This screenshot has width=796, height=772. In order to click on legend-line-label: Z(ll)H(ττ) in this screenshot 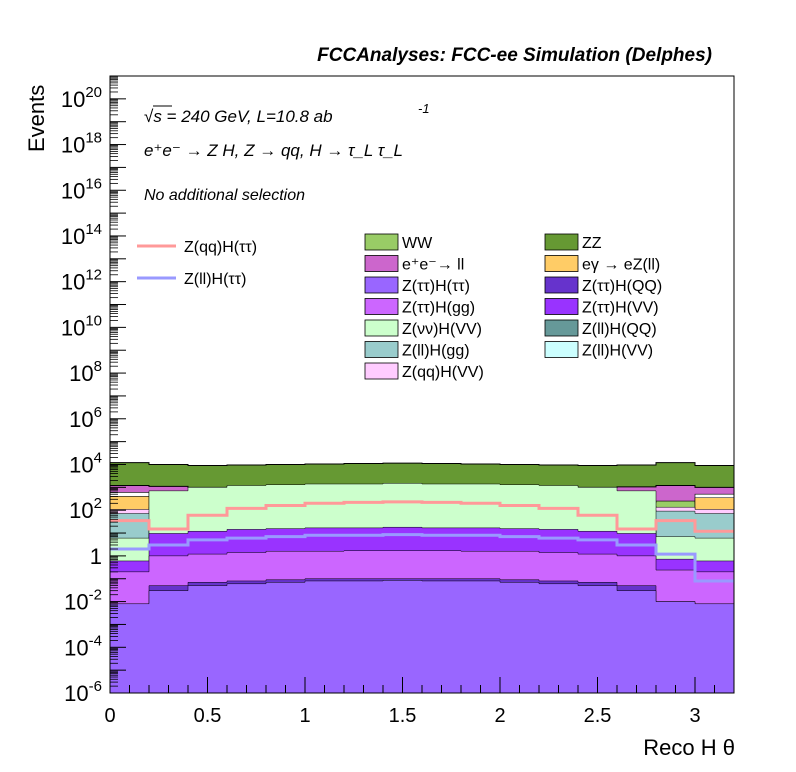, I will do `click(215, 279)`.